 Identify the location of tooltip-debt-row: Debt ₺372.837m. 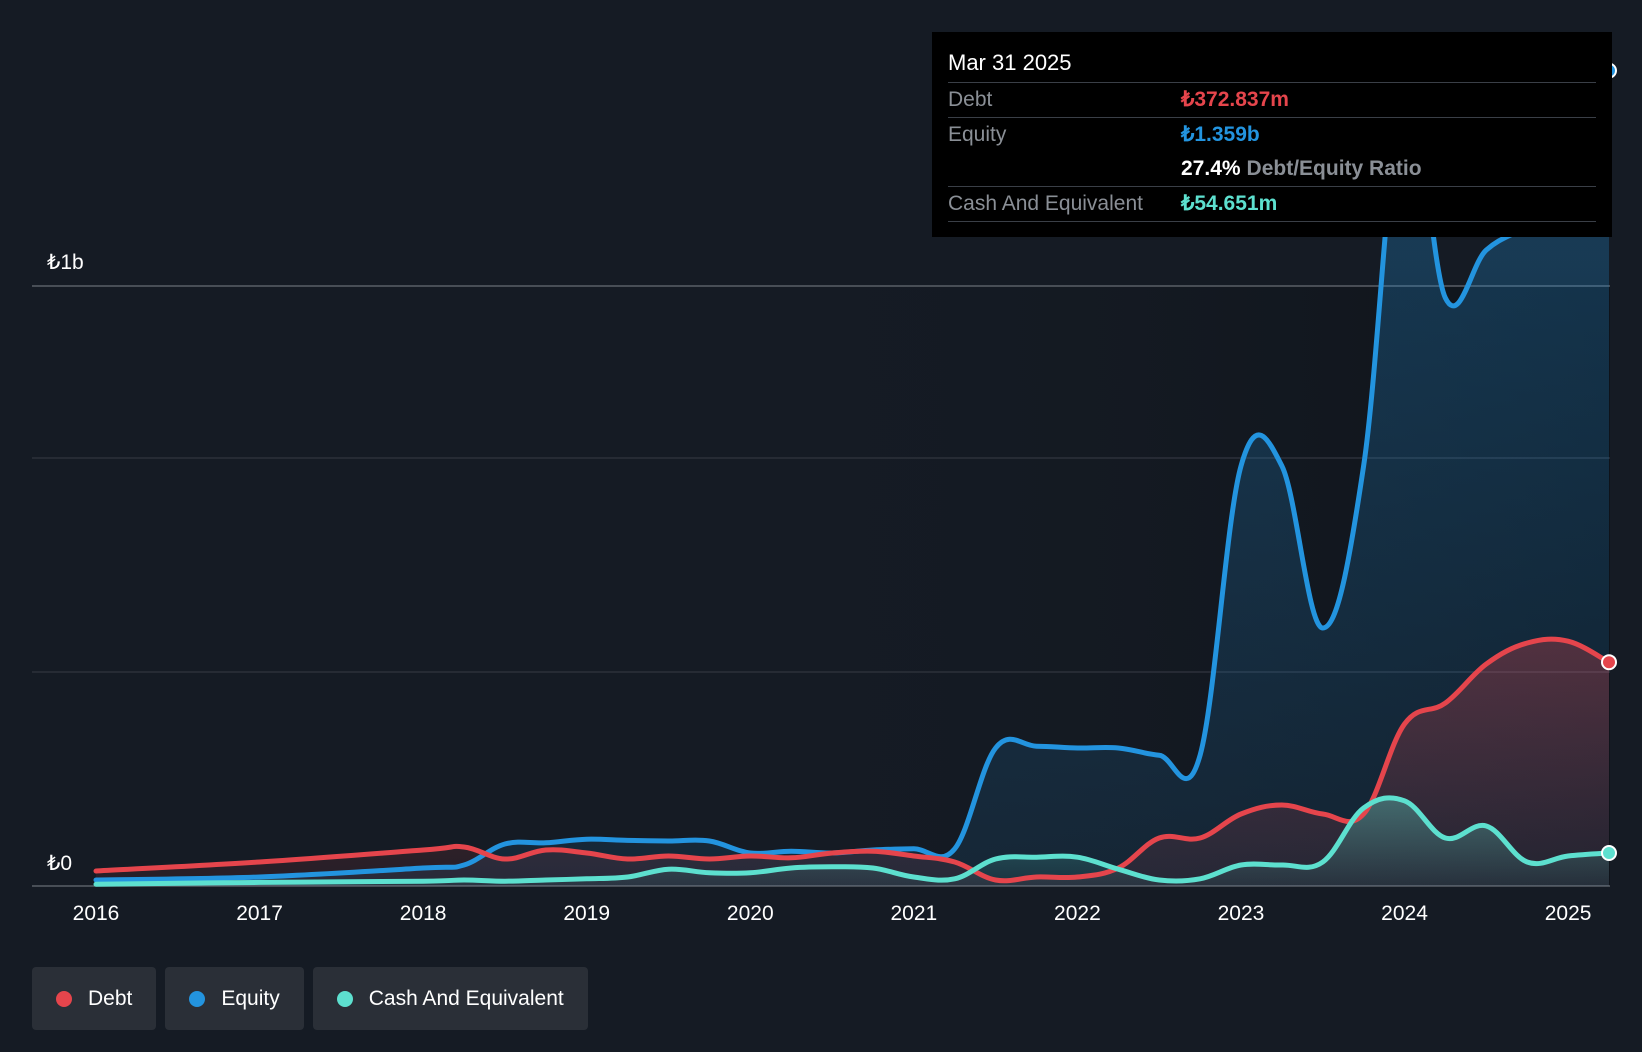
(1272, 100).